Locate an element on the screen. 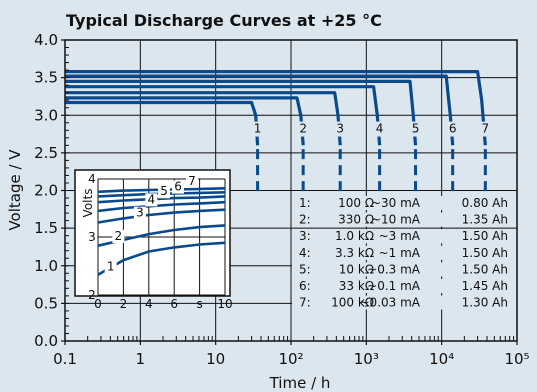 This screenshot has height=392, width=537. x-tick-label: 10 is located at coordinates (215, 359).